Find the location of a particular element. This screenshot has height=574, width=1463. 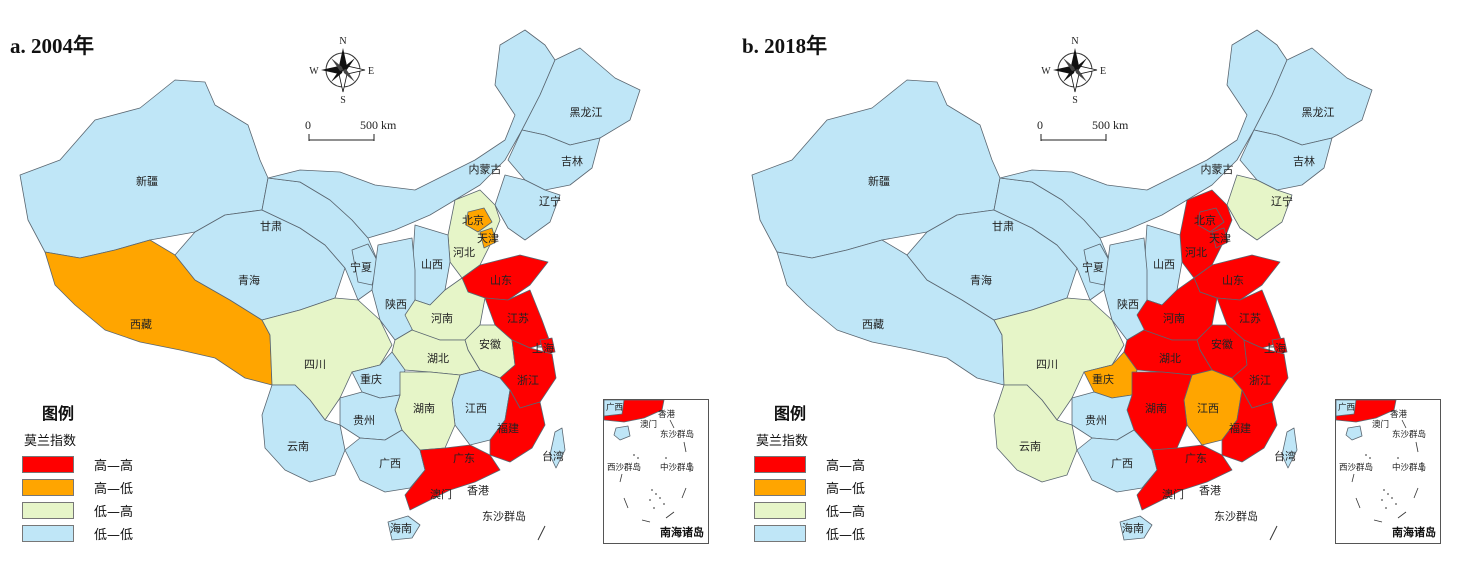

province-beijing is located at coordinates (479, 220).